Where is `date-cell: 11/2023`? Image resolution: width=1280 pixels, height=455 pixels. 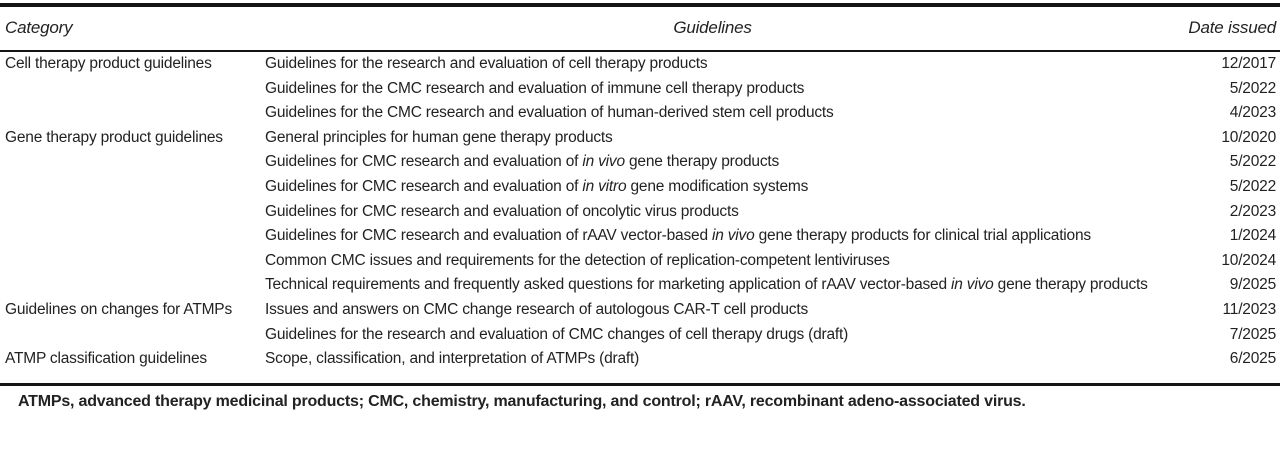
date-cell: 11/2023 is located at coordinates (1249, 309).